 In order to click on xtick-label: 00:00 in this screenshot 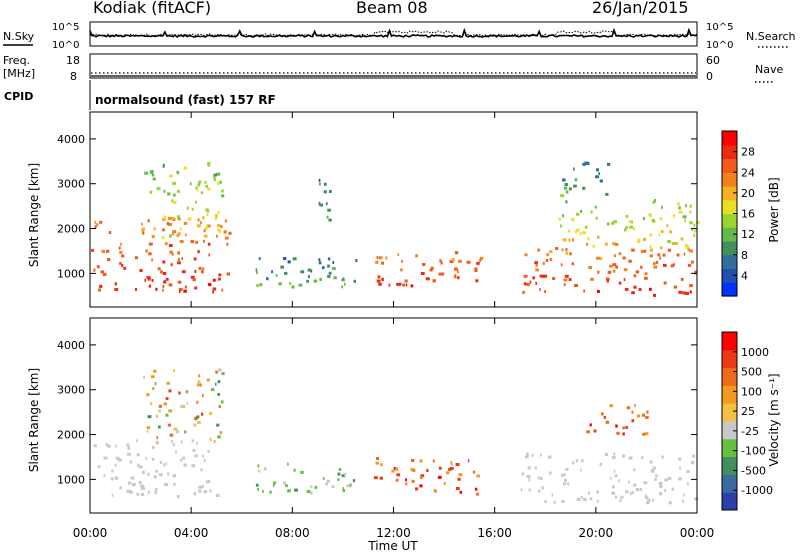, I will do `click(697, 533)`.